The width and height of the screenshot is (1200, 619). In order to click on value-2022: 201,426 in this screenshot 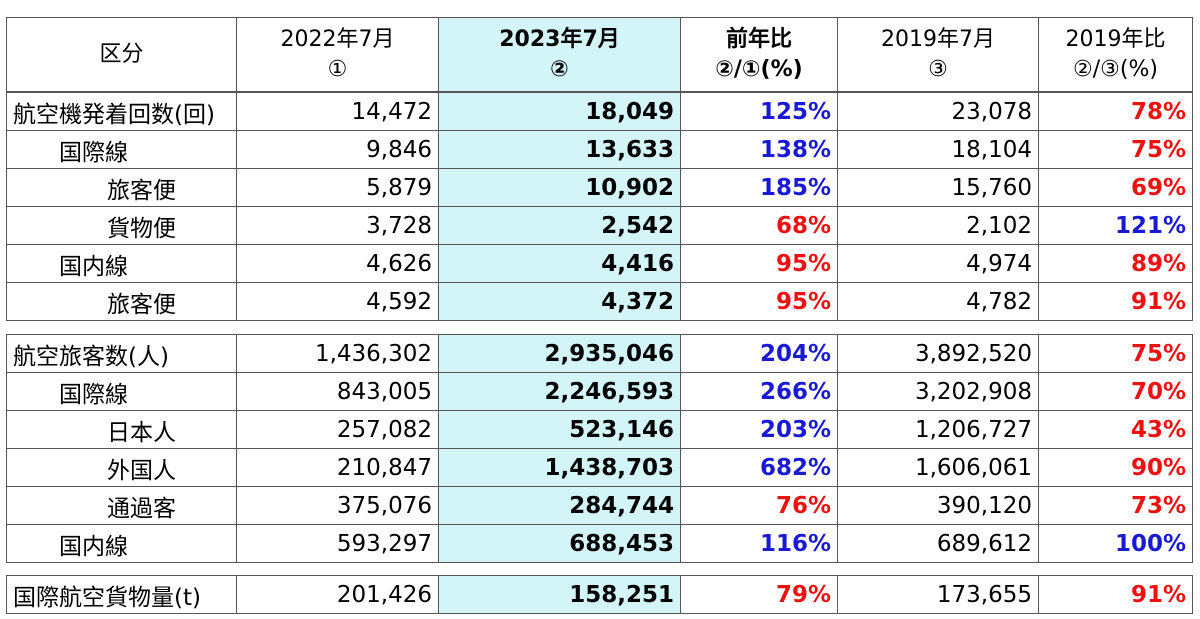, I will do `click(337, 594)`.